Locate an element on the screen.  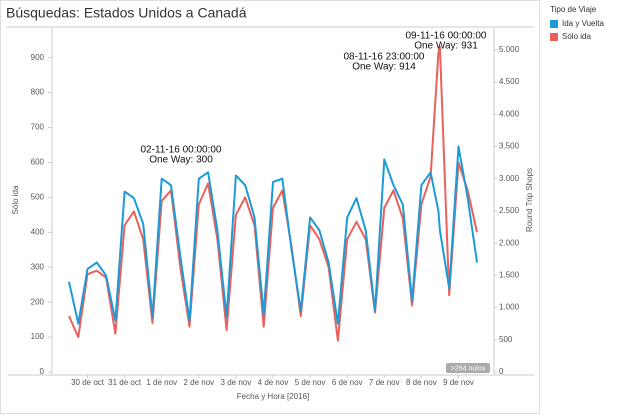
y2-tick-label: 2.500 is located at coordinates (509, 210).